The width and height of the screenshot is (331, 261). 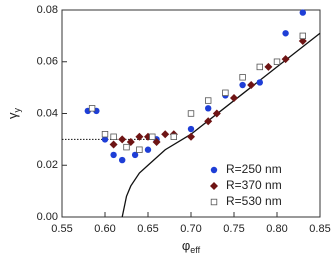 I want to click on y-axis-label-subscript: y, so click(x=17, y=110).